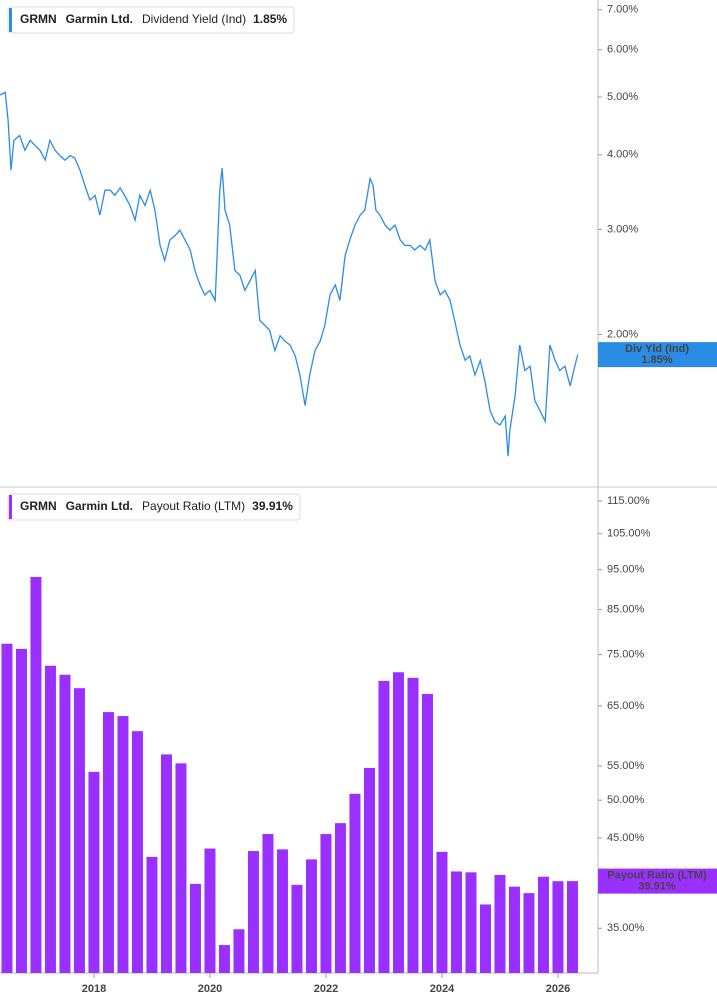  What do you see at coordinates (626, 570) in the screenshot?
I see `y-tick-label: 95.00%` at bounding box center [626, 570].